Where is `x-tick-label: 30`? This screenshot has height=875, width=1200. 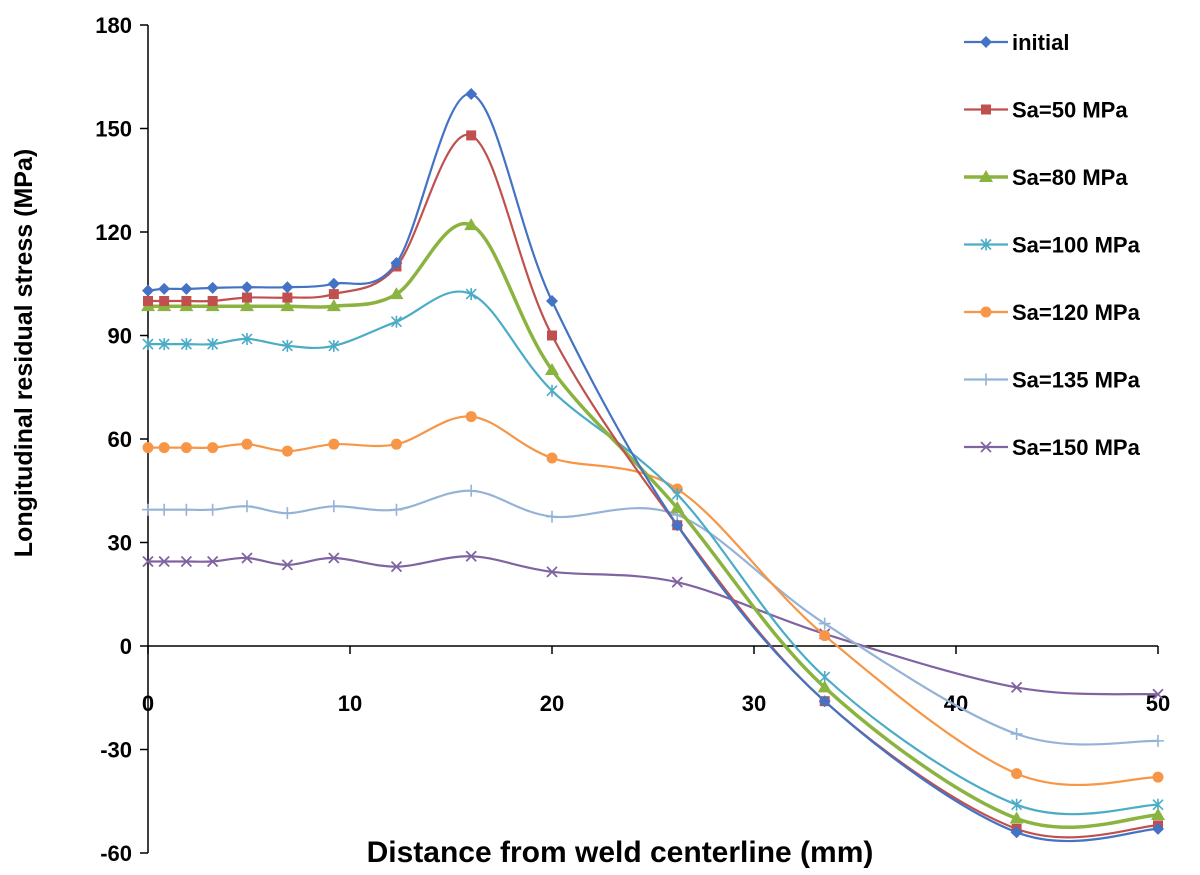 x-tick-label: 30 is located at coordinates (754, 703).